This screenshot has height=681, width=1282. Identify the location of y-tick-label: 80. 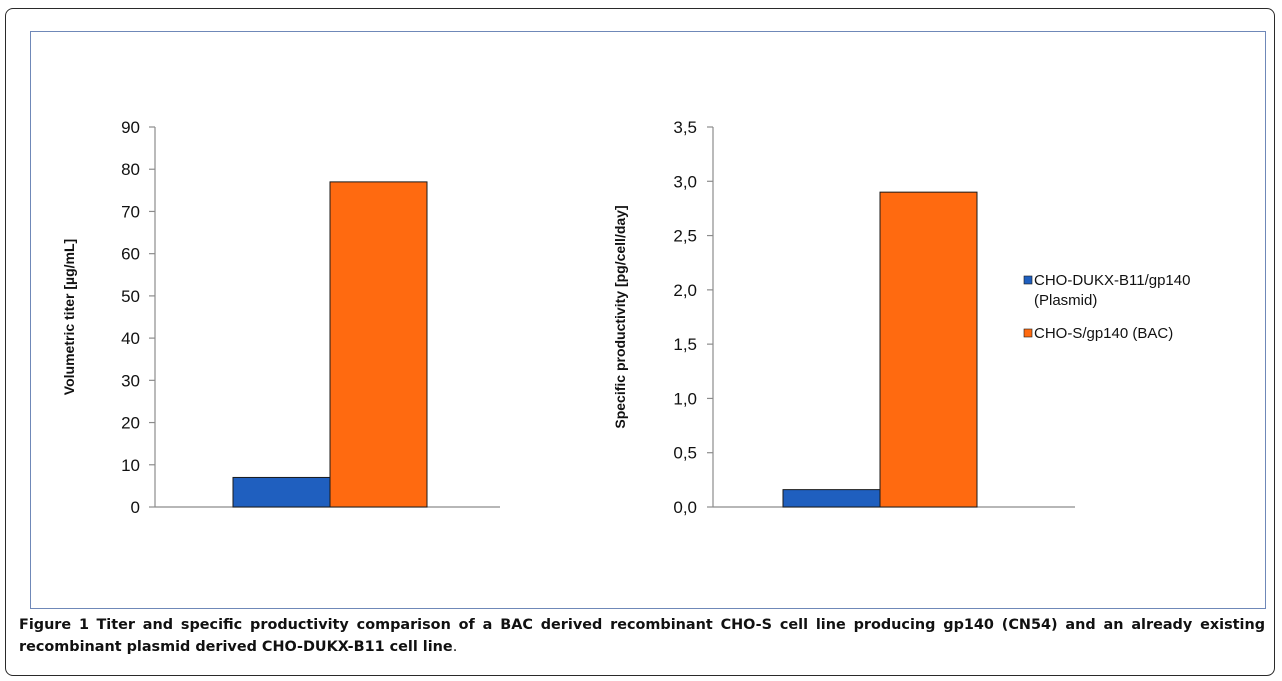
(130, 169).